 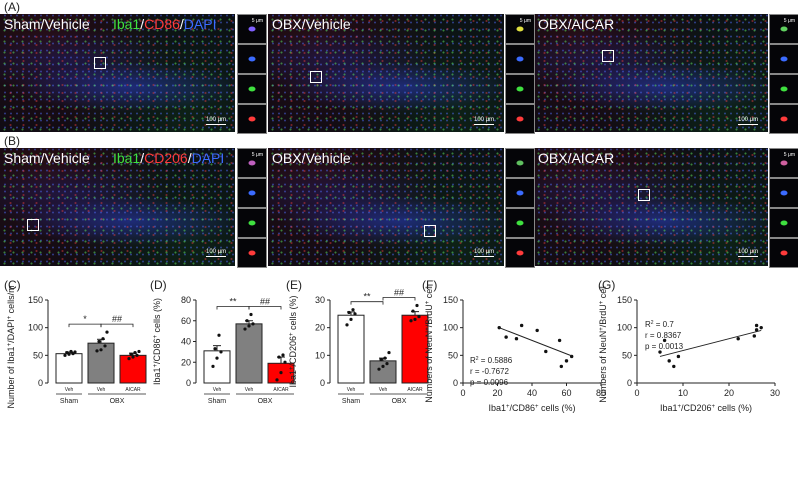 I want to click on r-squared-label: R2 = 0.5886, so click(x=491, y=360).